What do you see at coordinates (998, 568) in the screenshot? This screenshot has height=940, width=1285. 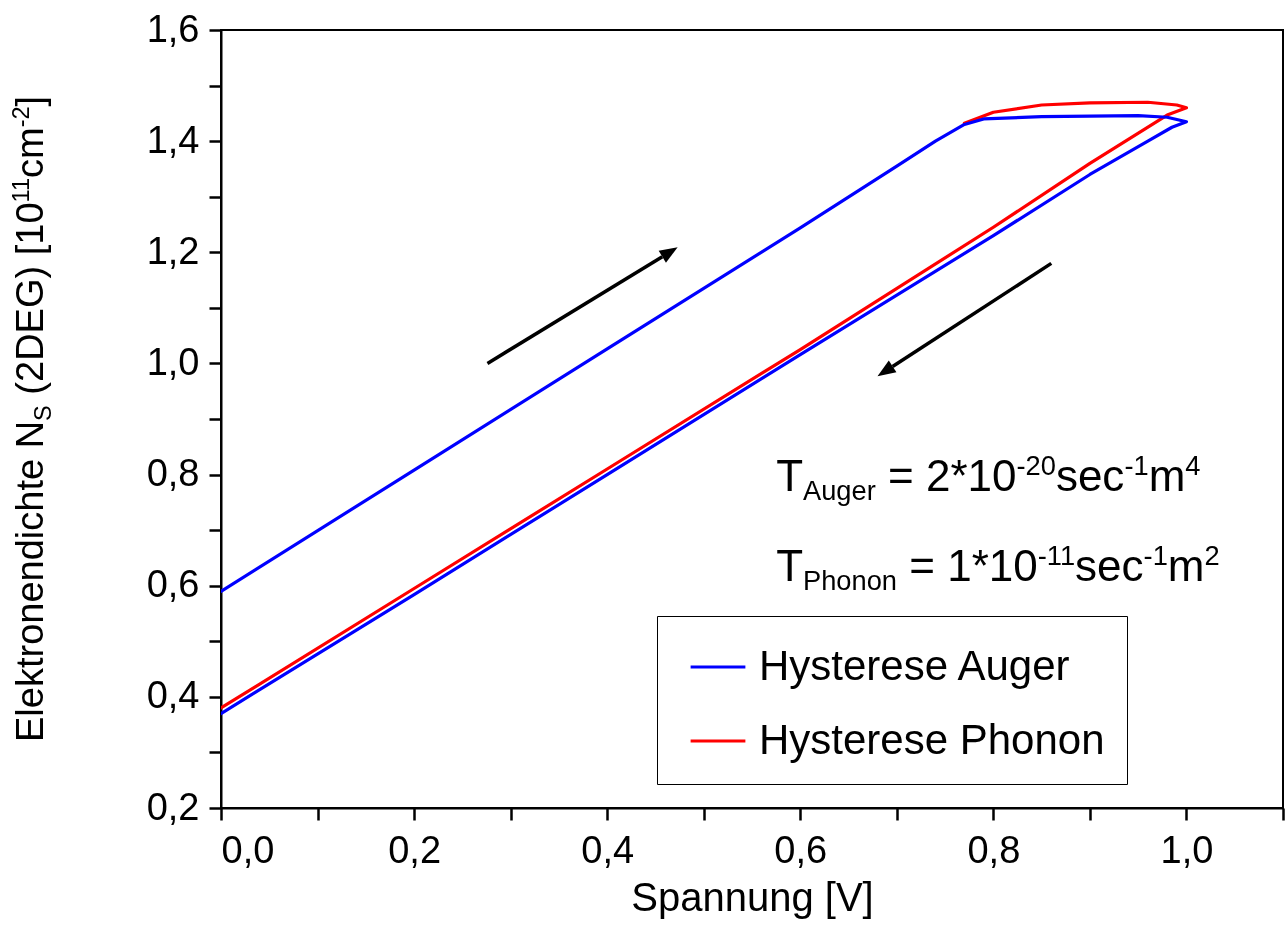 I see `annotation: T$_{Phonon}$ = 1*10$^{-11}$sec$^{-1}$m$^{2}$` at bounding box center [998, 568].